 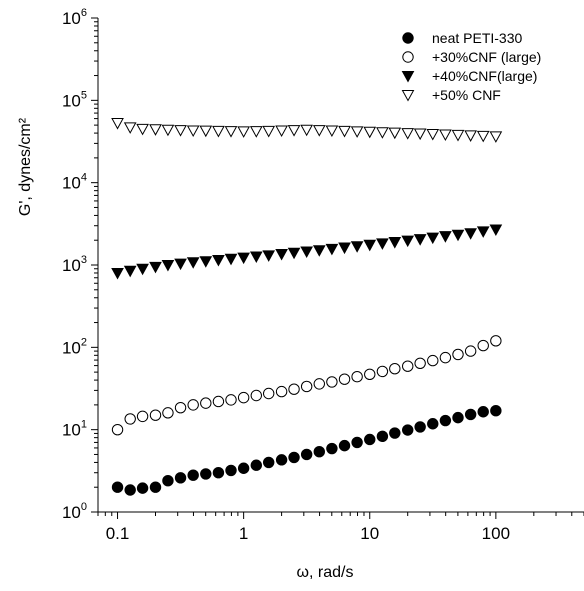 I want to click on y-tick-label: 10⁰, so click(x=74, y=511).